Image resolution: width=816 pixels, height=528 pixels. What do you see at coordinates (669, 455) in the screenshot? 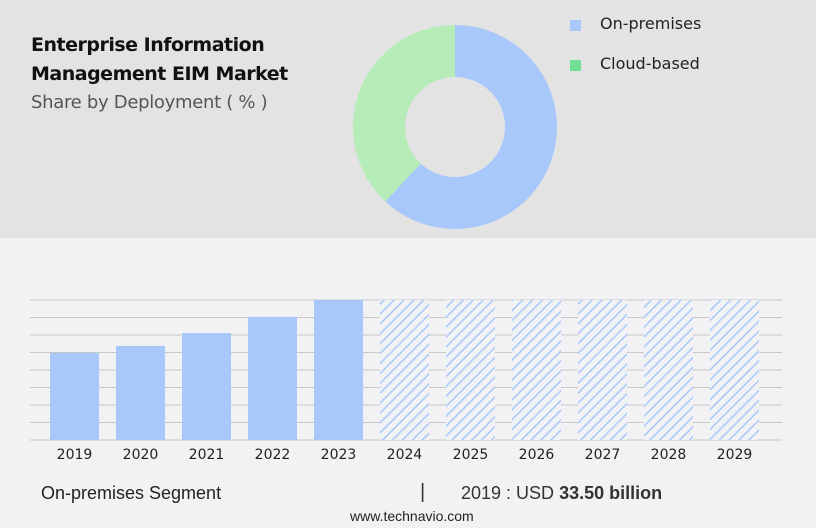
I see `x-tick-label: 2028` at bounding box center [669, 455].